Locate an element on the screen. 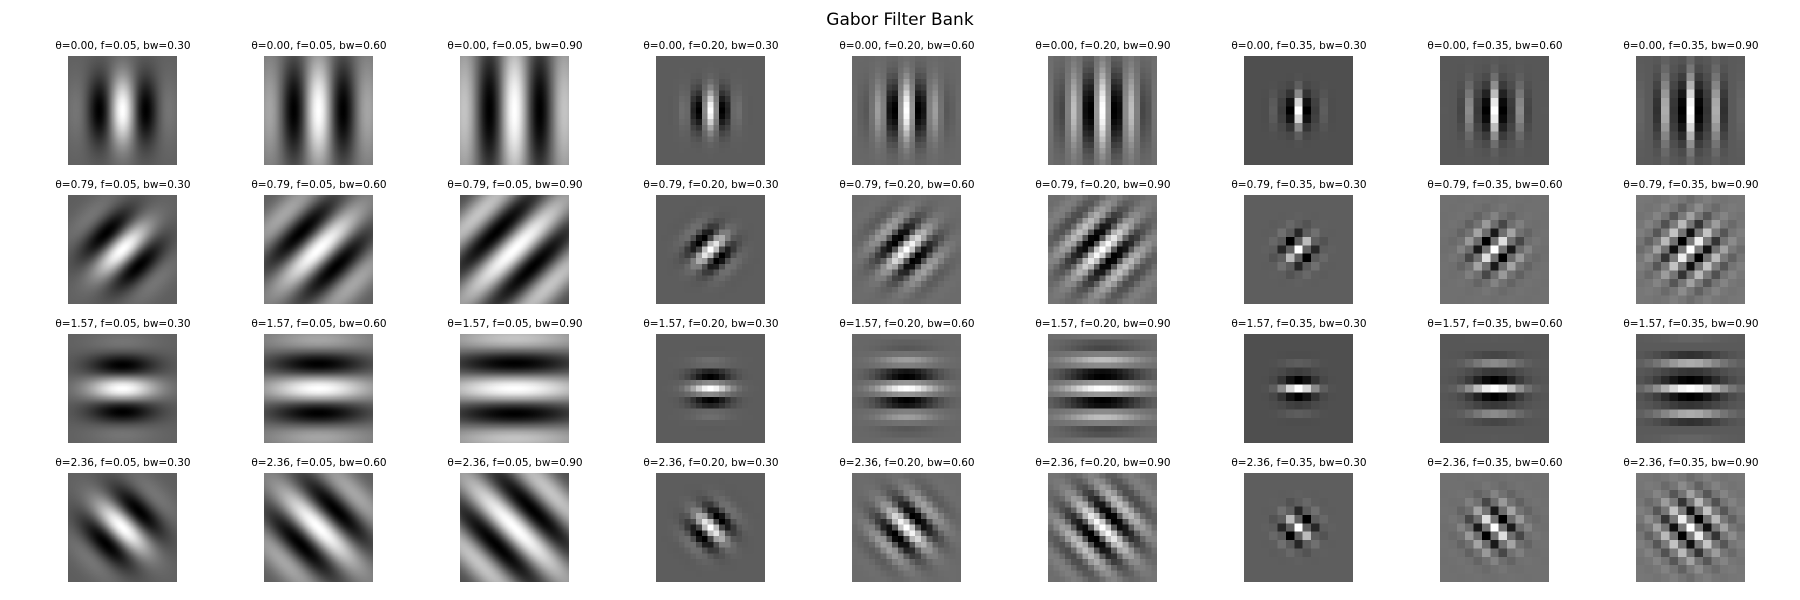  filter-label: θ=0.79, f=0.20, bw=0.60 is located at coordinates (907, 185).